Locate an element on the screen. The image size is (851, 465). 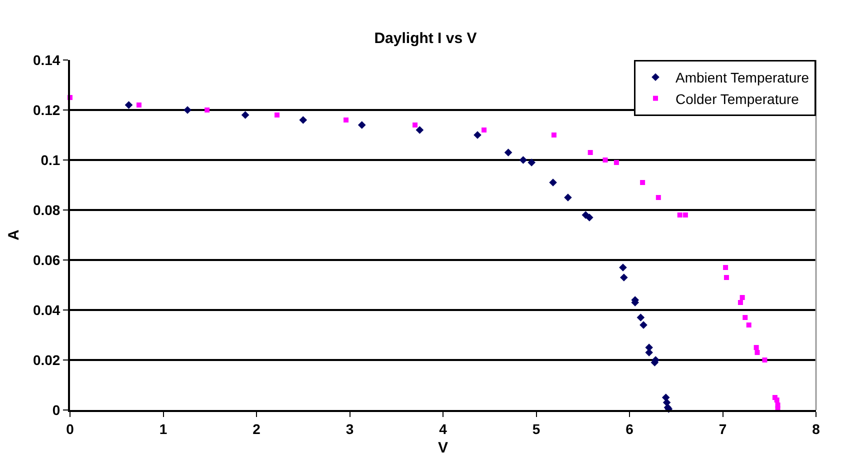
x-tick-label: 5 is located at coordinates (536, 428).